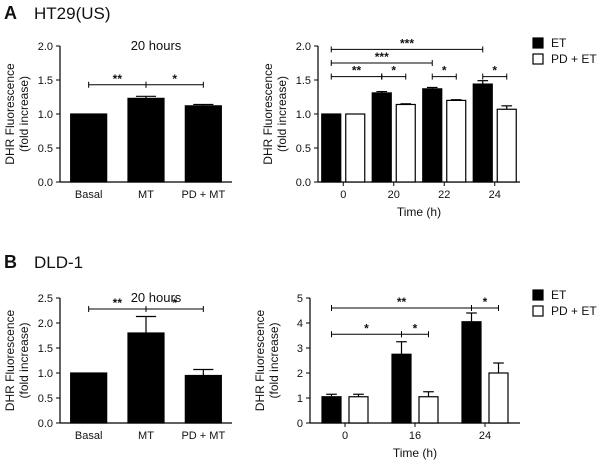  What do you see at coordinates (10, 13) in the screenshot?
I see `panel-a-letter: A` at bounding box center [10, 13].